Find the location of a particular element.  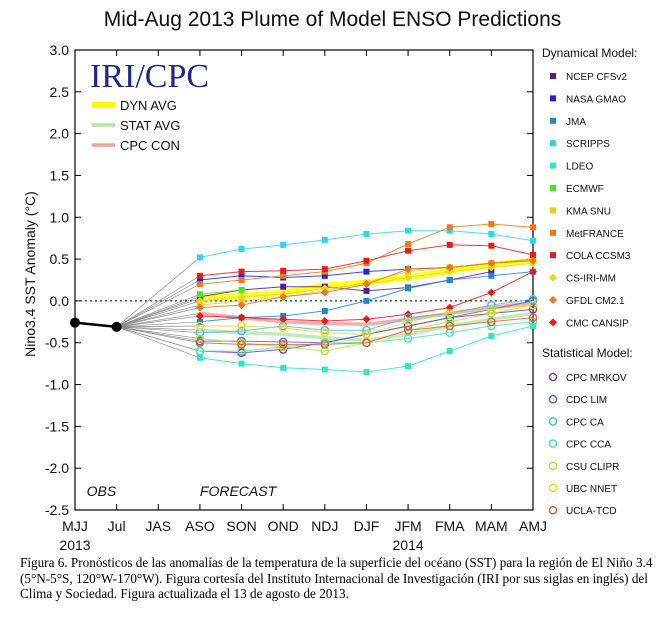

y-tick-label: 3.0 is located at coordinates (60, 50).